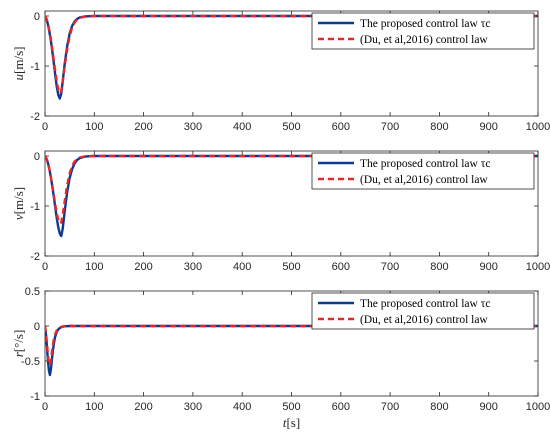  What do you see at coordinates (18, 354) in the screenshot?
I see `y-axis-label-var: r` at bounding box center [18, 354].